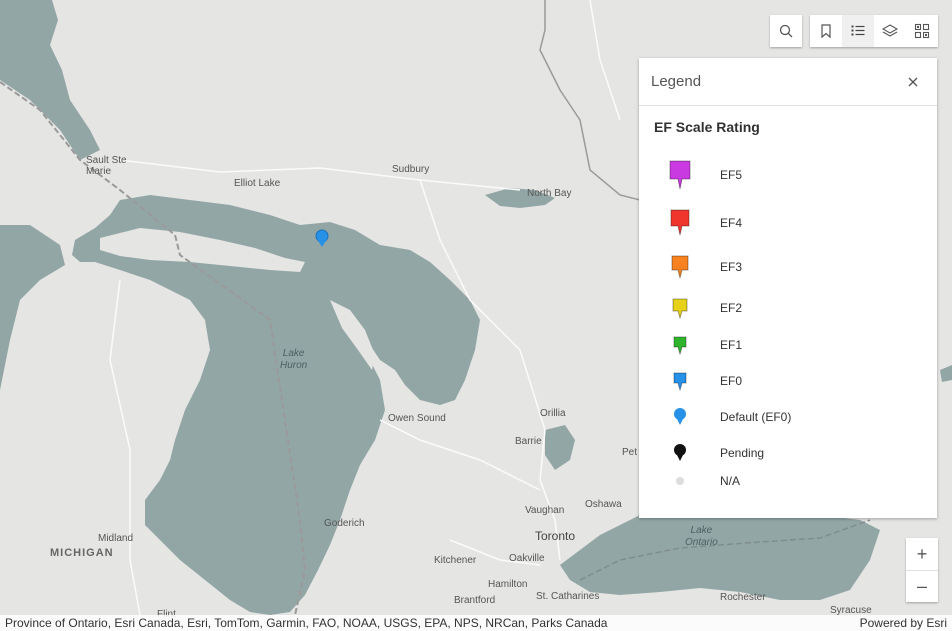 The width and height of the screenshot is (952, 631). I want to click on label-oshawa: Oshawa, so click(603, 504).